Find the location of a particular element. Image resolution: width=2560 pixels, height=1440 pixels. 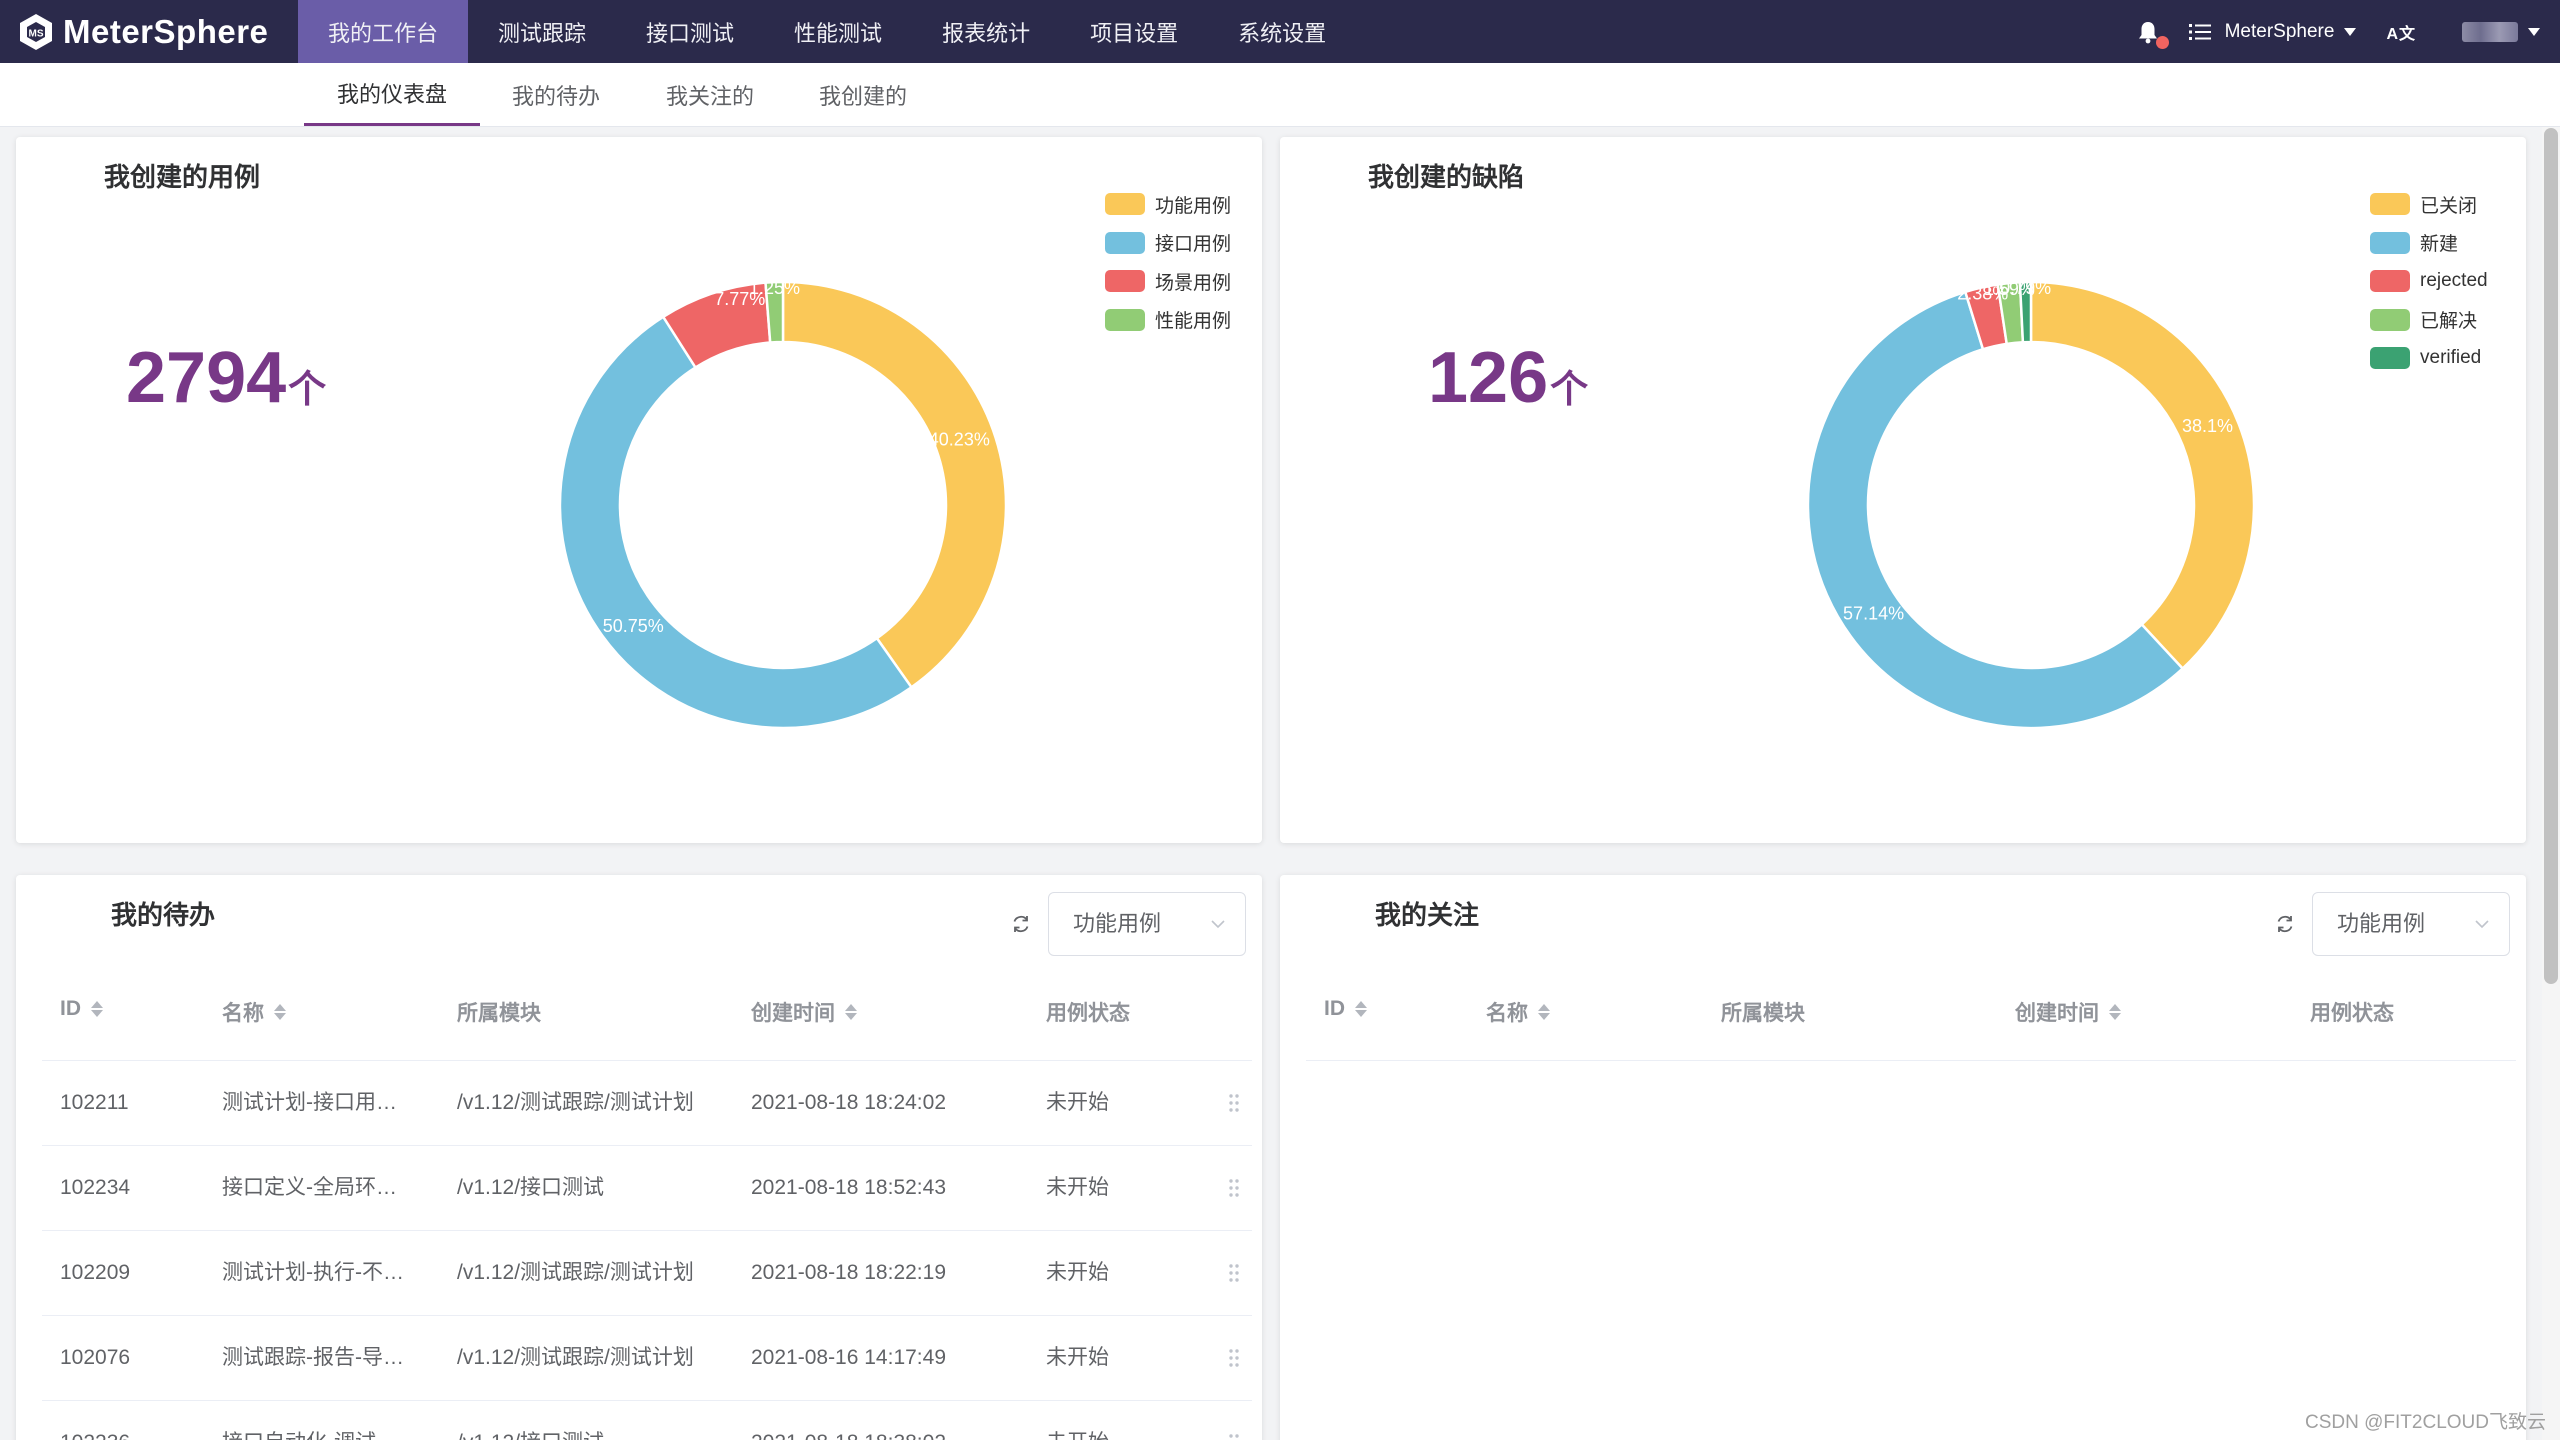

project-switcher: MeterSphere is located at coordinates (2279, 31).